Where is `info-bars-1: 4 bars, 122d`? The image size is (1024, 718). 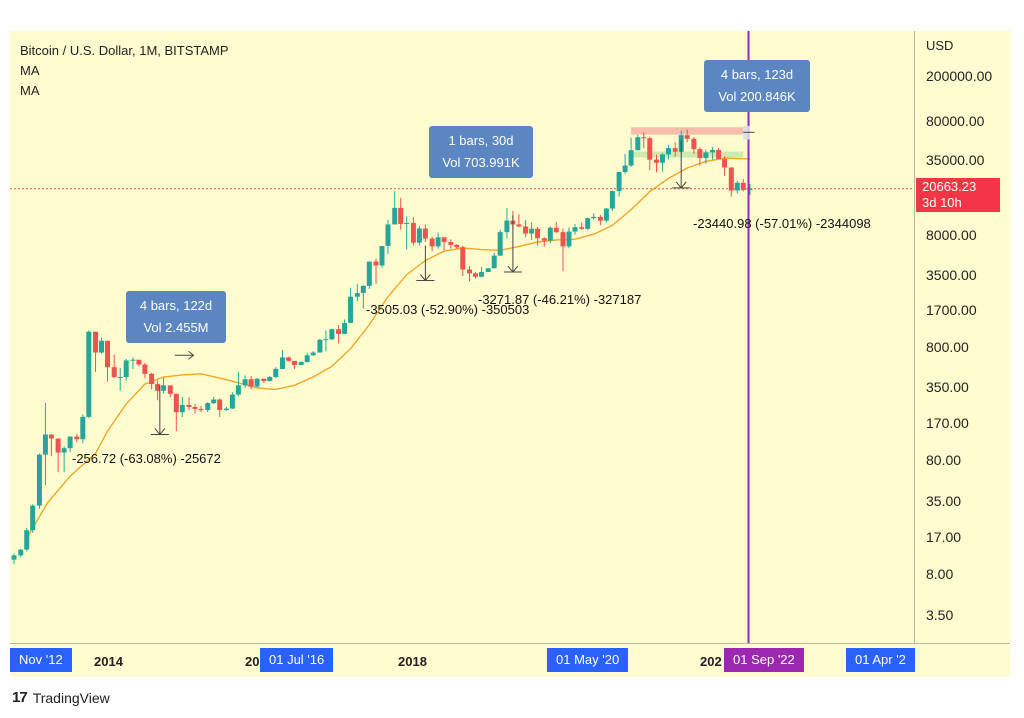 info-bars-1: 4 bars, 122d is located at coordinates (176, 305).